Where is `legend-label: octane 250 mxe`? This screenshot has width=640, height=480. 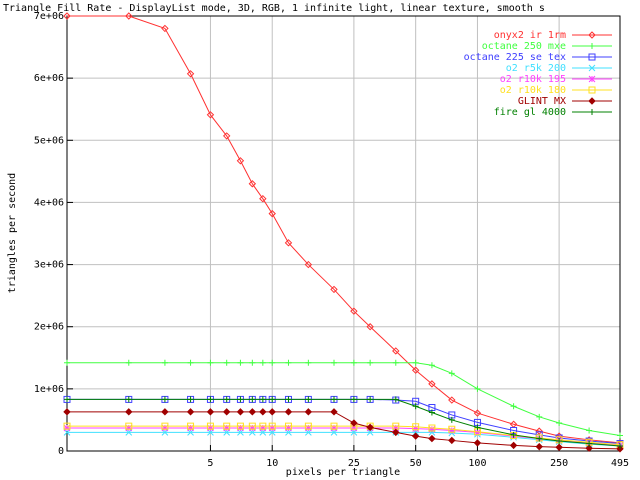
legend-label: octane 250 mxe is located at coordinates (524, 46).